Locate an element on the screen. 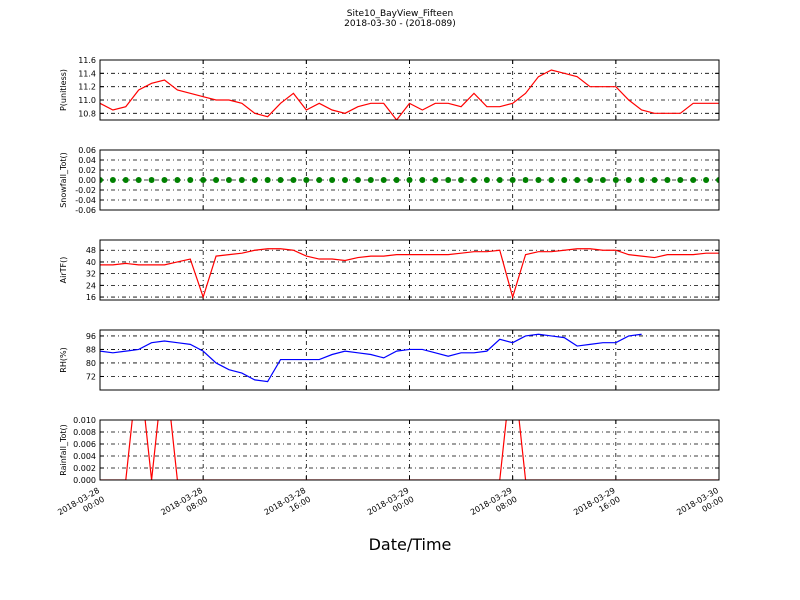 This screenshot has height=600, width=800. y-tick-label: 0.010 is located at coordinates (84, 420).